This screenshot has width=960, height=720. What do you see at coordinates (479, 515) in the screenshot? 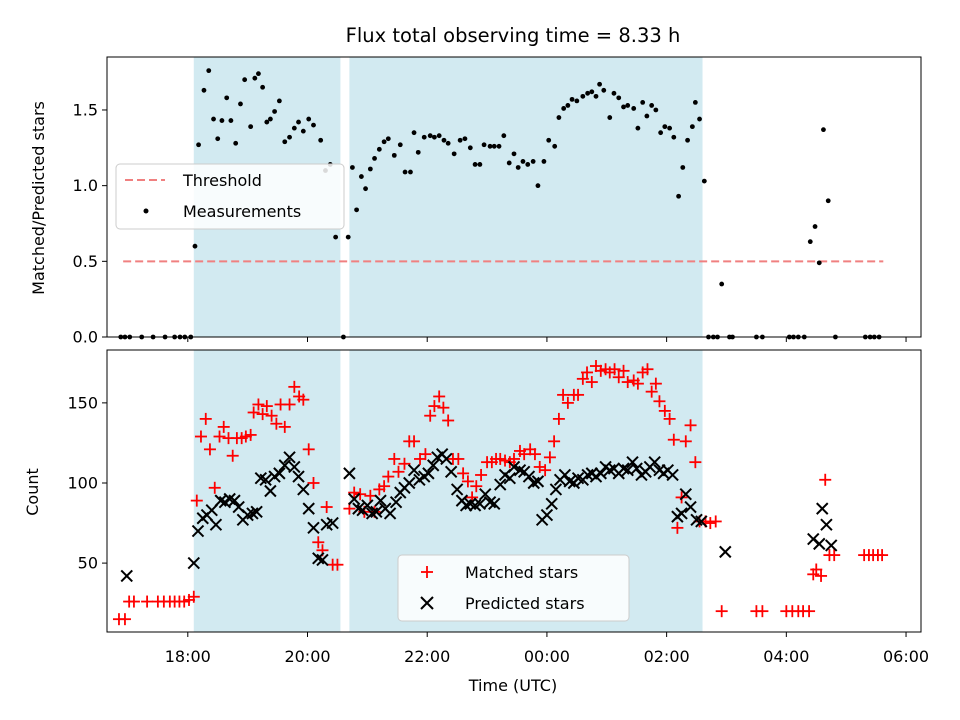
I see `series-predicted-stars` at bounding box center [479, 515].